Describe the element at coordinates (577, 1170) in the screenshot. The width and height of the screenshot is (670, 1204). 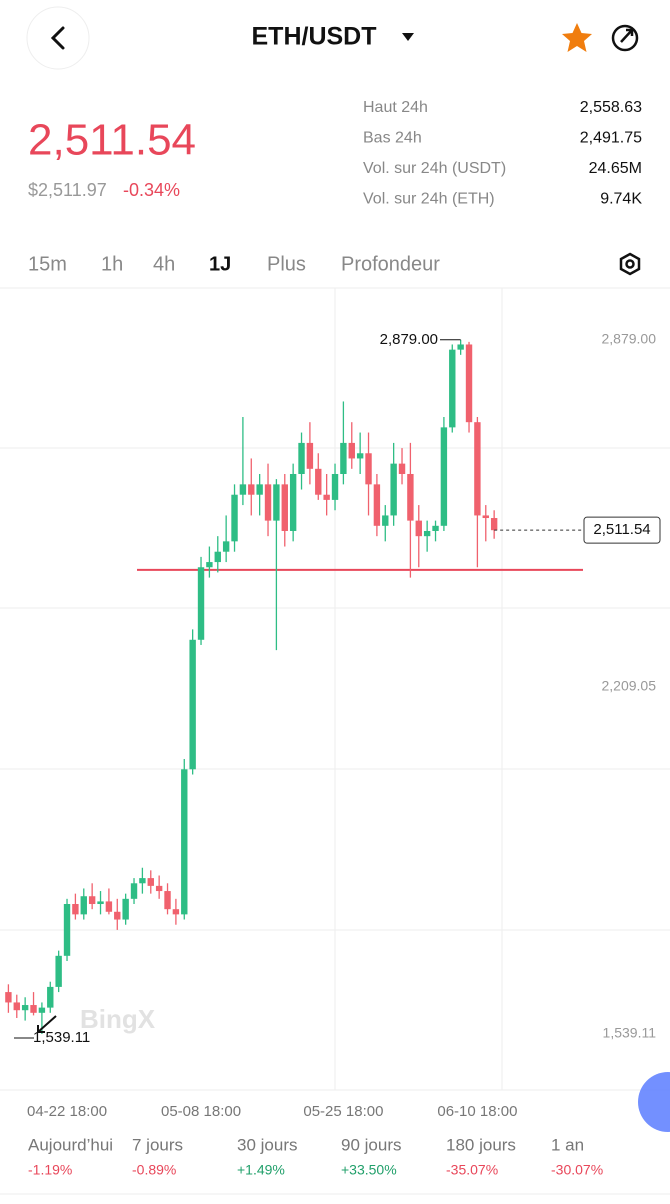
I see `period-change: -30.07%` at that location.